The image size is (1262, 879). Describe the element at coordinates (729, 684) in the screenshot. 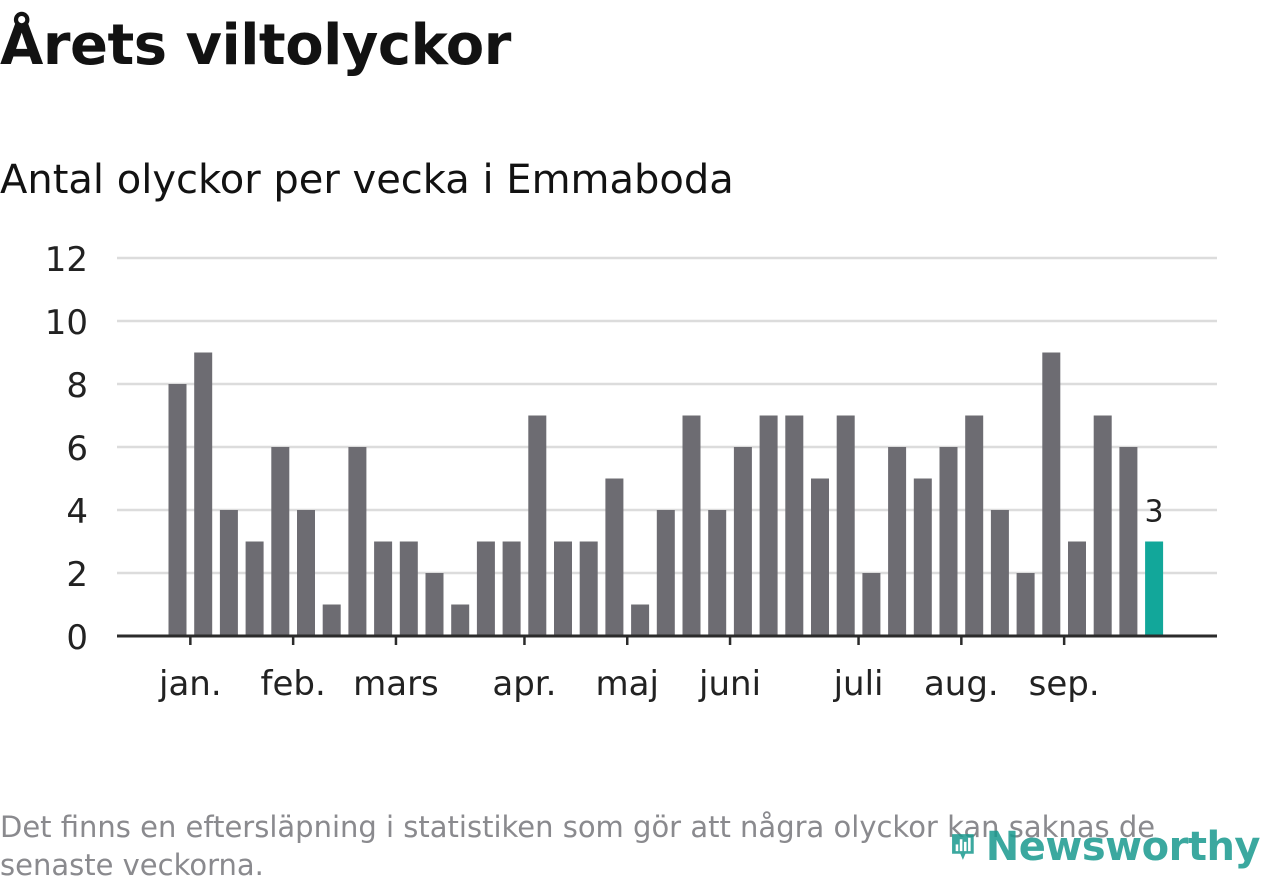

I see `x-tick-label: juni` at that location.